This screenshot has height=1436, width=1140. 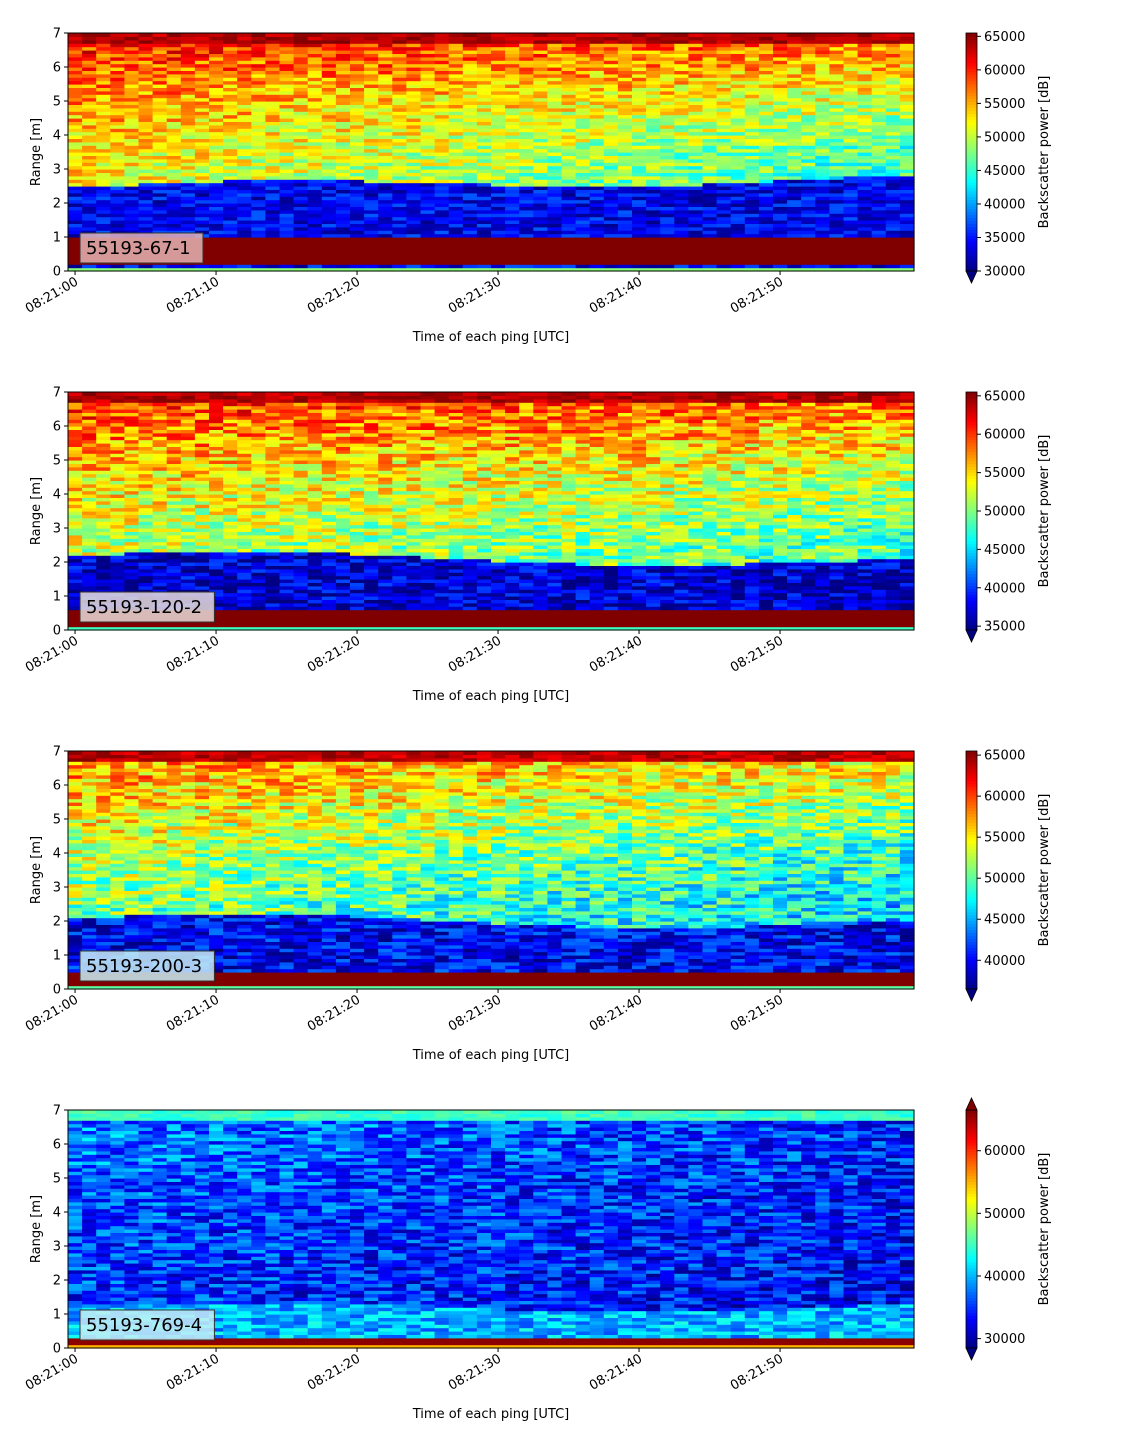 What do you see at coordinates (1004, 204) in the screenshot?
I see `colorbar-tick-label: 40000` at bounding box center [1004, 204].